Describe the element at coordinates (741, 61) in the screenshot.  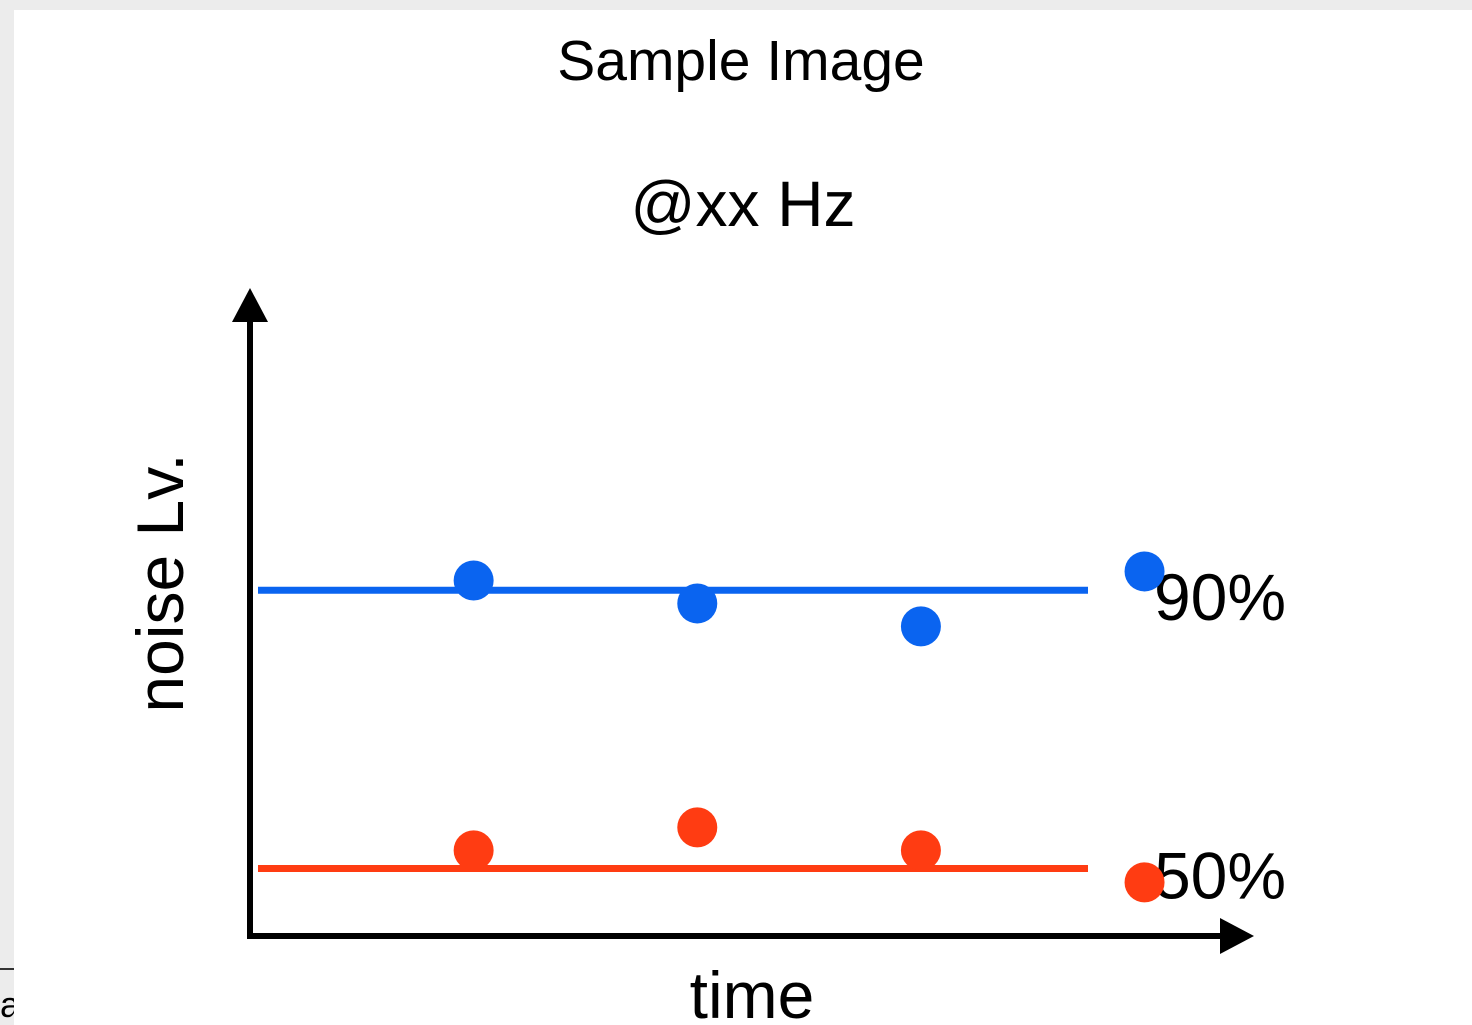
I see `chart-title: Sample Image` at that location.